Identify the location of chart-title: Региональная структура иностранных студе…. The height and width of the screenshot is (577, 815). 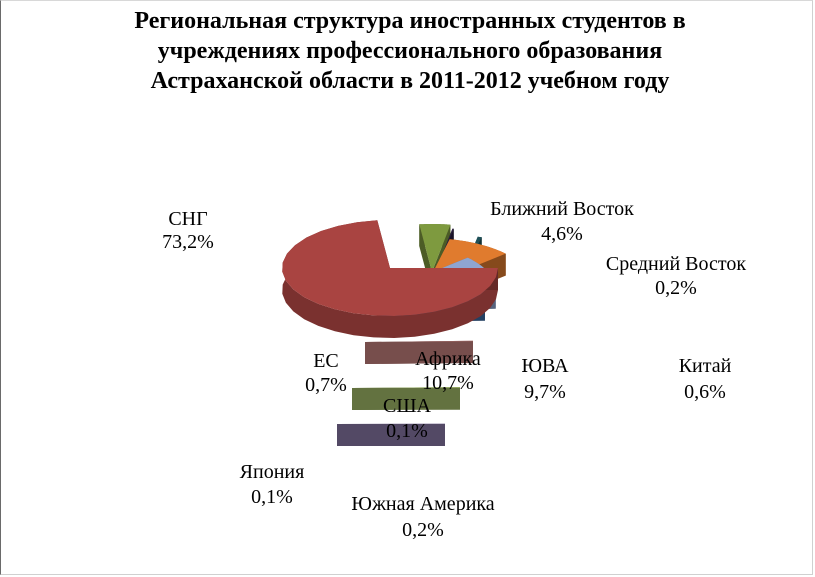
(410, 51).